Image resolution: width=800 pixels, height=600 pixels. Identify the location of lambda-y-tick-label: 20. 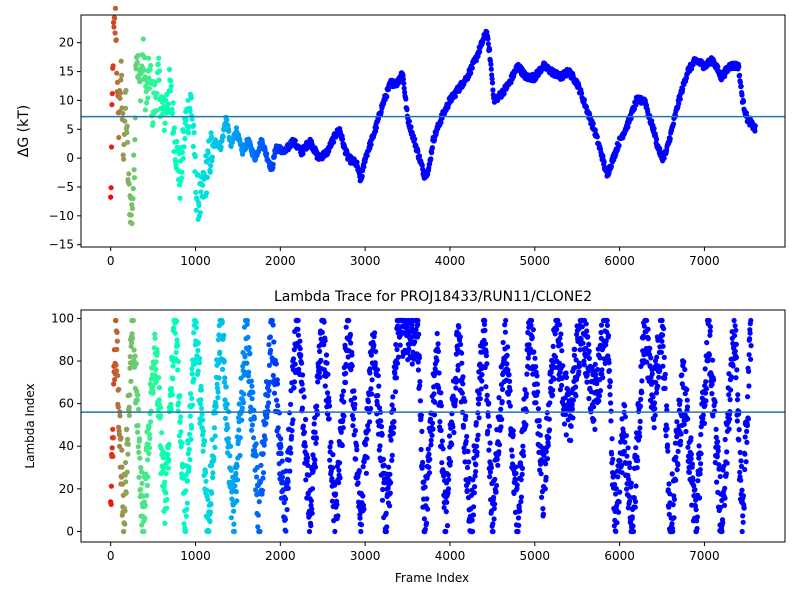
(66, 489).